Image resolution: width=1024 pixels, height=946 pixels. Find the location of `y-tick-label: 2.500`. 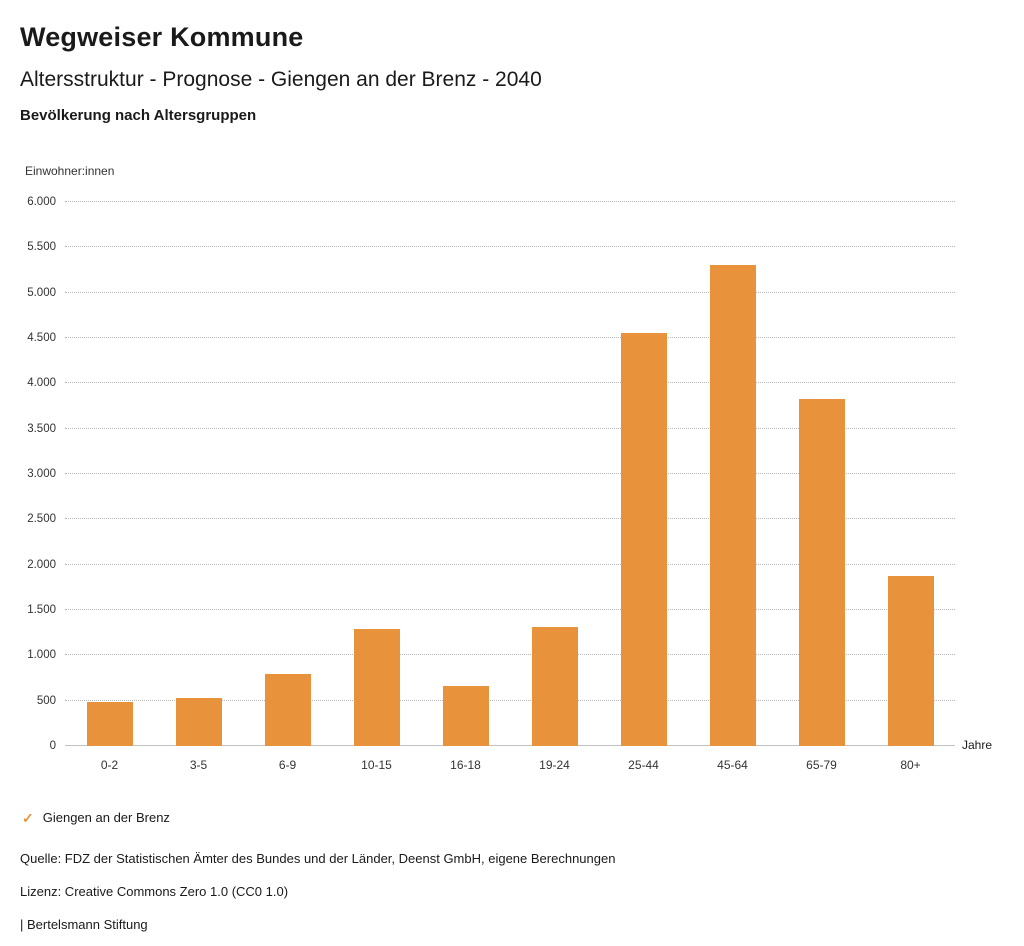

y-tick-label: 2.500 is located at coordinates (41, 519).